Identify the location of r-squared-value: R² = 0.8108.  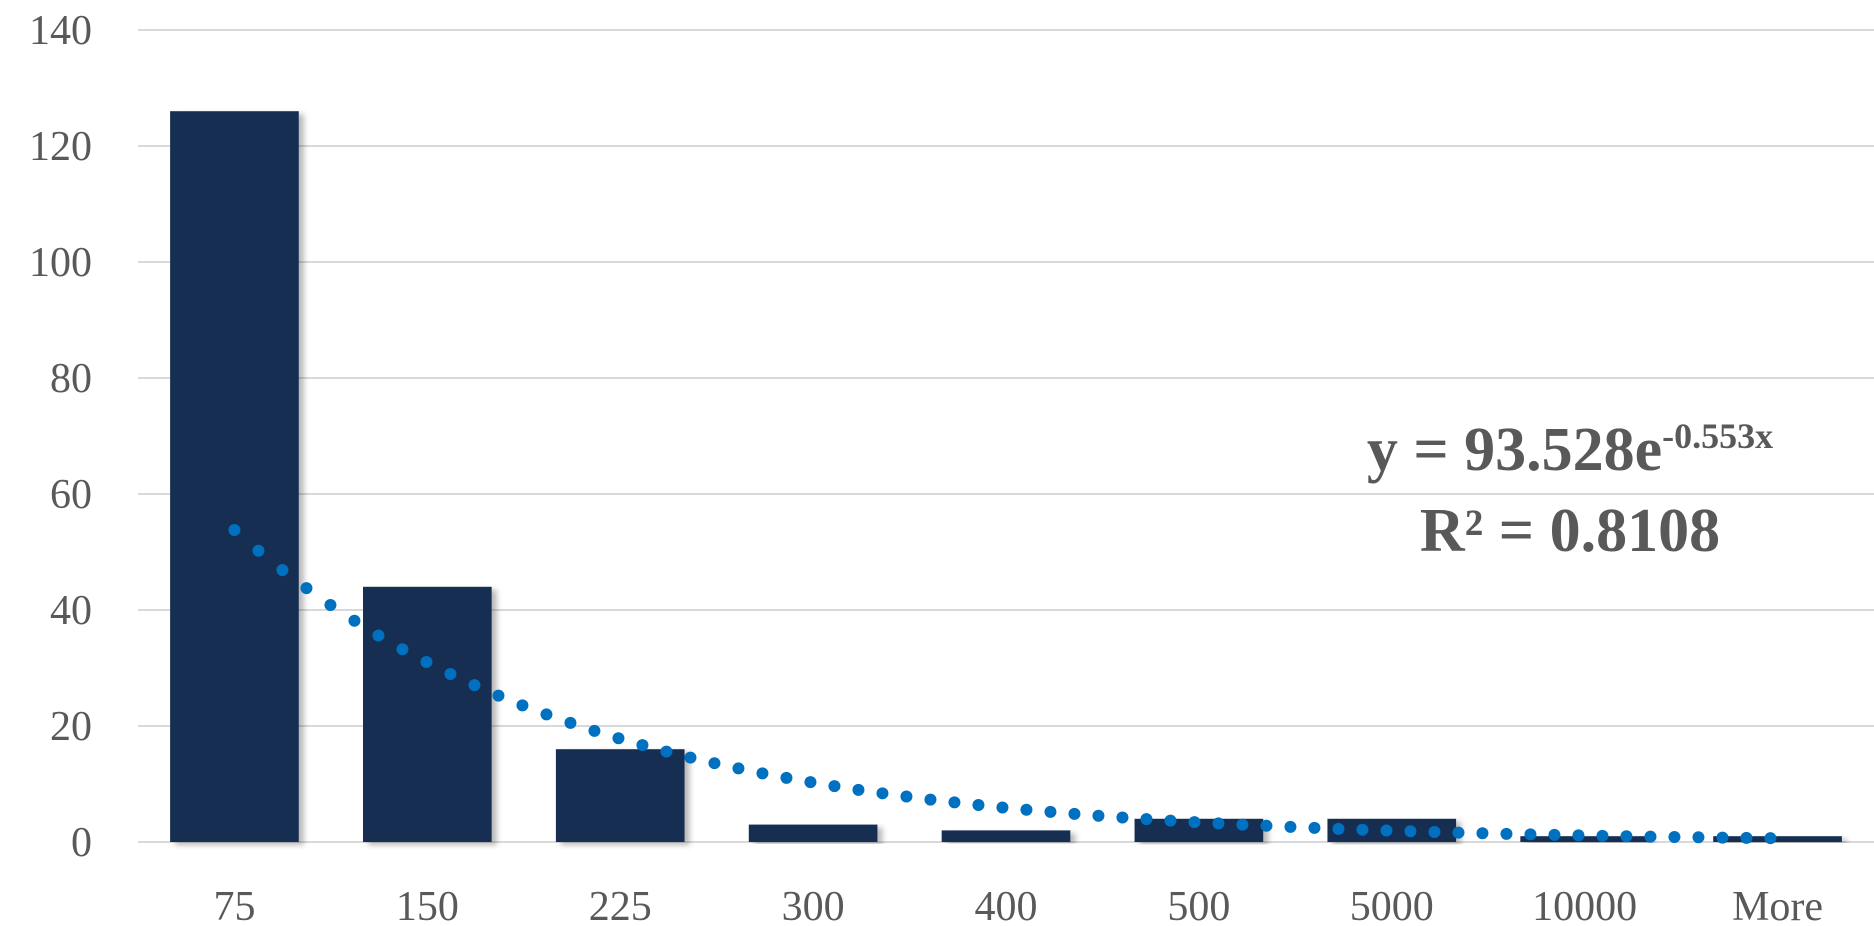
(1570, 531).